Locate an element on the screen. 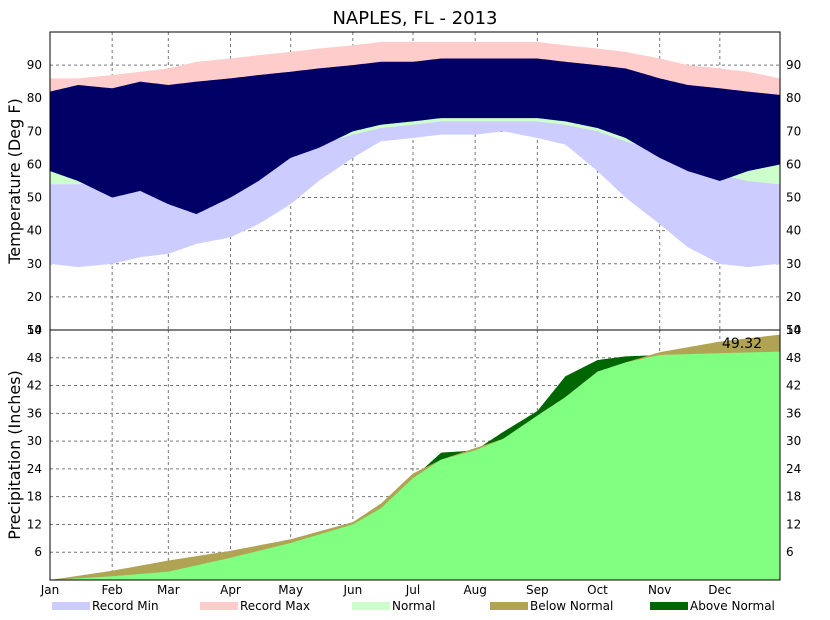 This screenshot has height=620, width=830. x-tick-label: Sep is located at coordinates (537, 590).